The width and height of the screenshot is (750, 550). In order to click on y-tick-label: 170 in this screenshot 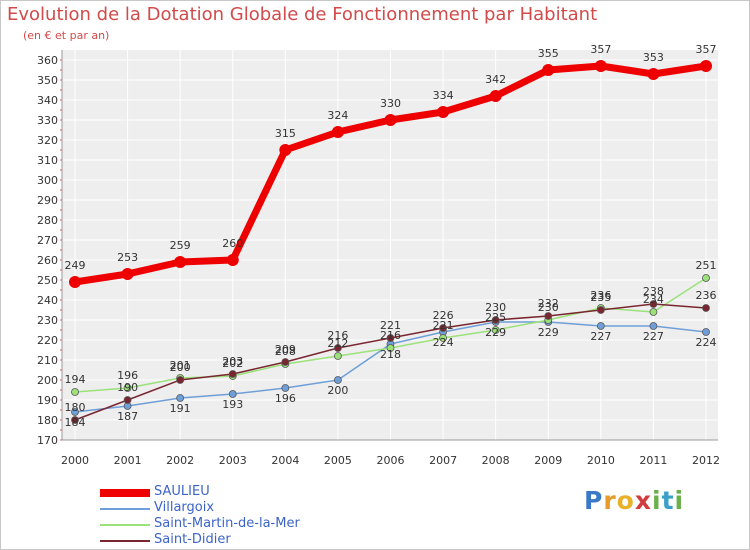, I will do `click(47, 440)`.